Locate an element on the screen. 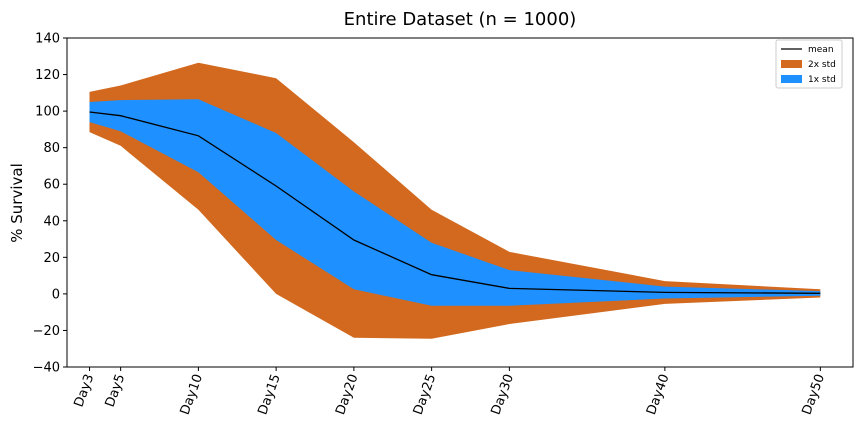 The width and height of the screenshot is (864, 432). legend-swatch-2x-std is located at coordinates (791, 64).